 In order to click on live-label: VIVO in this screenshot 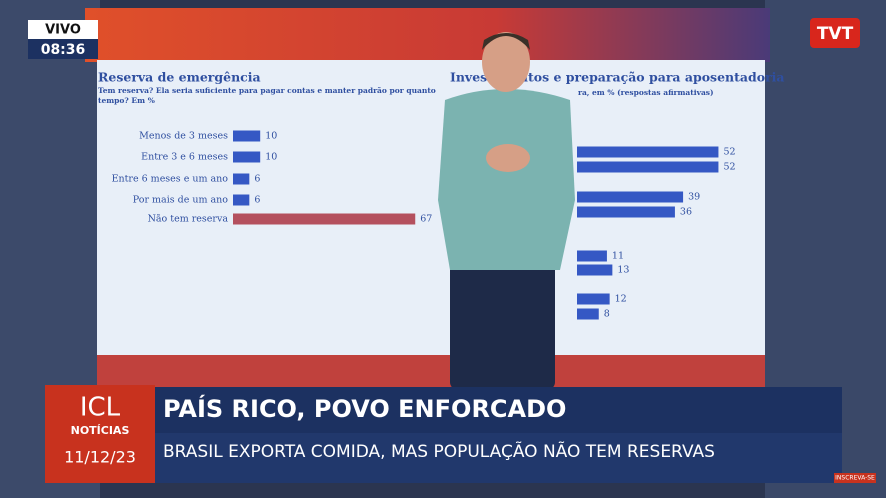, I will do `click(63, 30)`.